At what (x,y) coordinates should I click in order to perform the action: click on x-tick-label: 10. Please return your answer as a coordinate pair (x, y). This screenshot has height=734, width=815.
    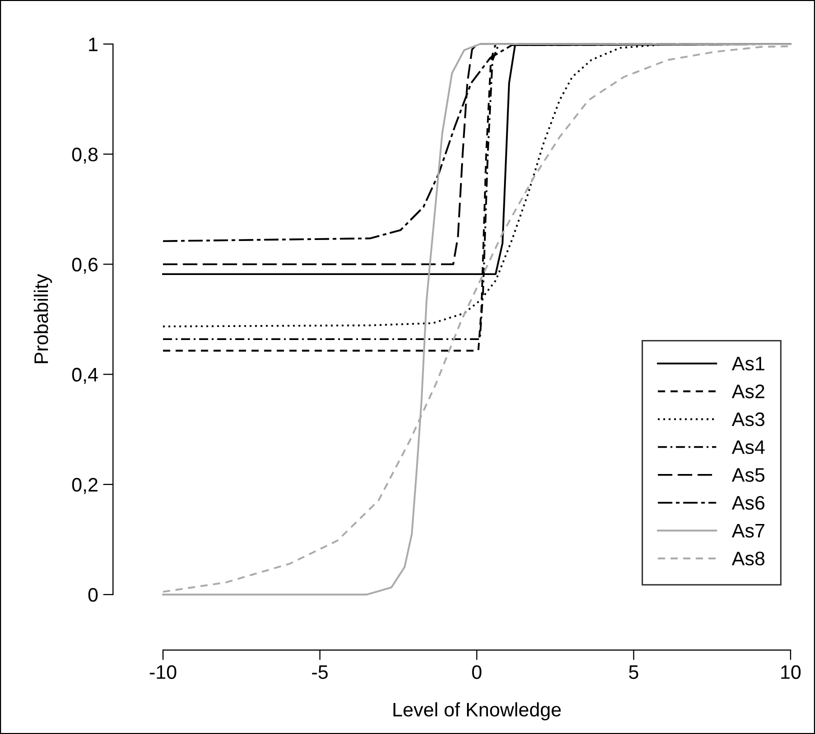
    Looking at the image, I should click on (791, 672).